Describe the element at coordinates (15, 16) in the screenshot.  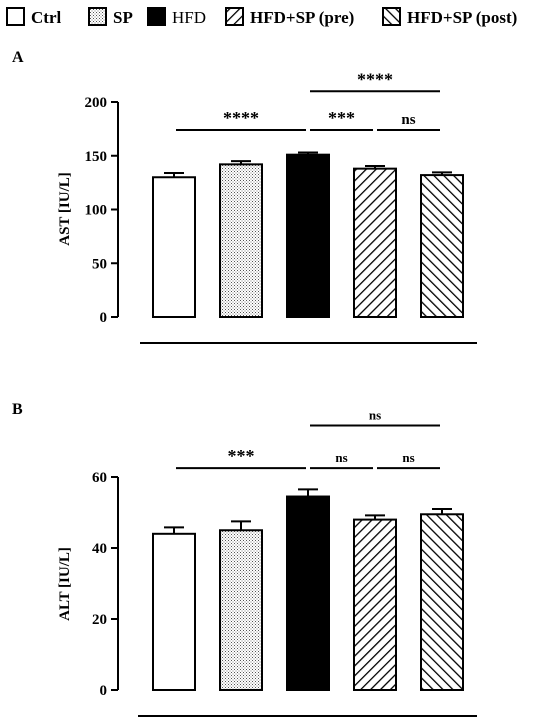
I see `legend-swatch-ctrl` at that location.